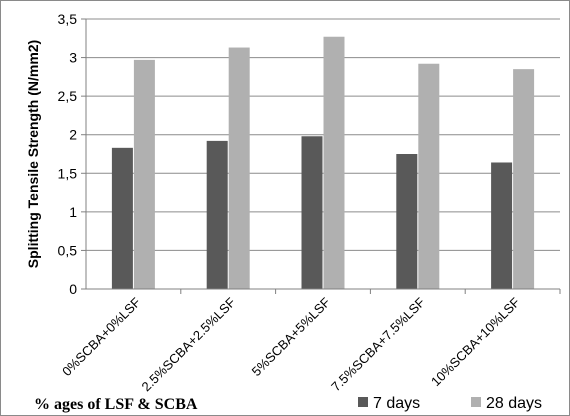  I want to click on x-tick-label: 5%SCBA+5%LSF, so click(291, 336).